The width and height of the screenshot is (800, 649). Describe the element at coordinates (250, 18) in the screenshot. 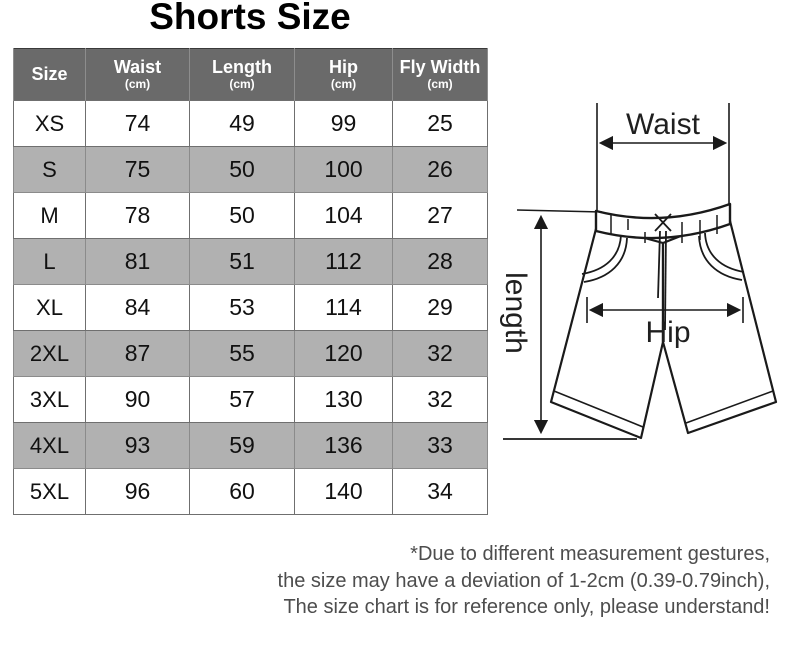

I see `page-title: Shorts Size` at that location.